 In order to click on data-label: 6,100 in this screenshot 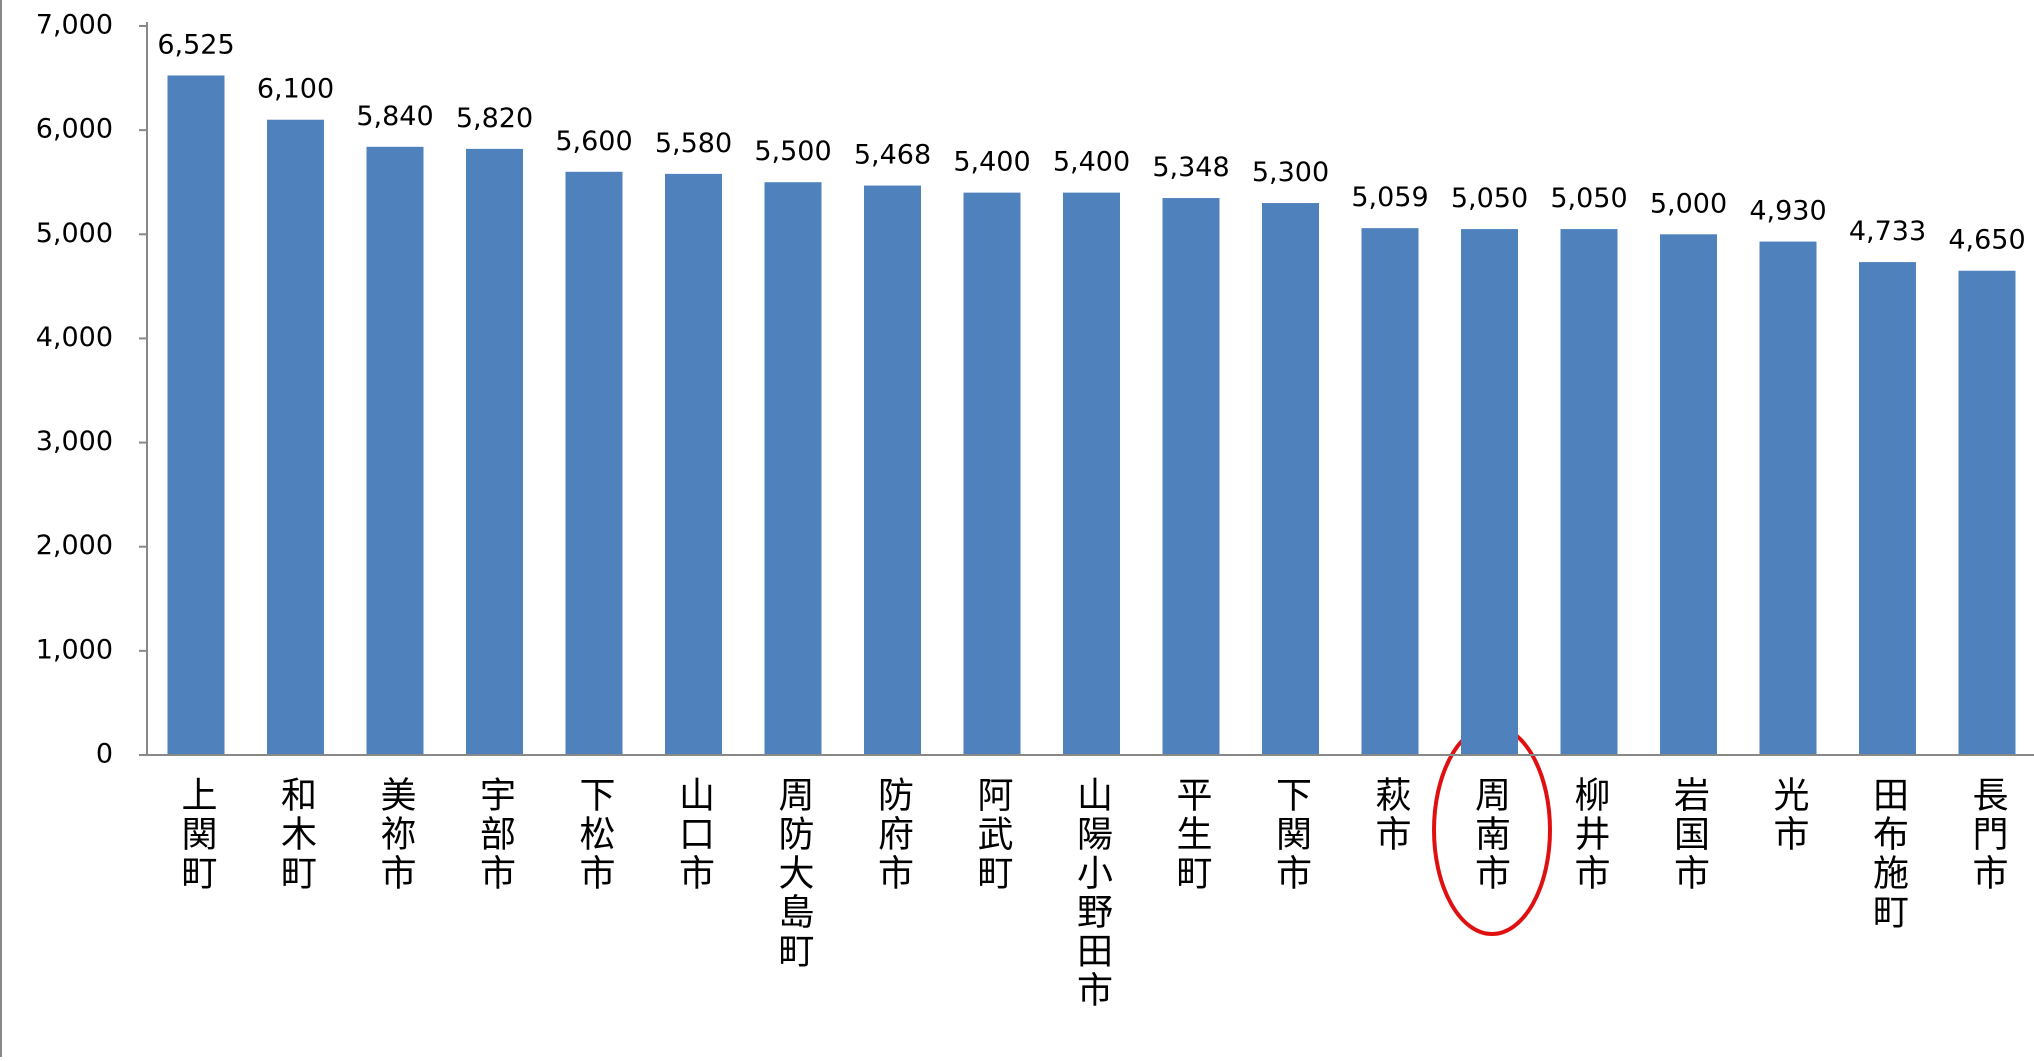, I will do `click(295, 89)`.